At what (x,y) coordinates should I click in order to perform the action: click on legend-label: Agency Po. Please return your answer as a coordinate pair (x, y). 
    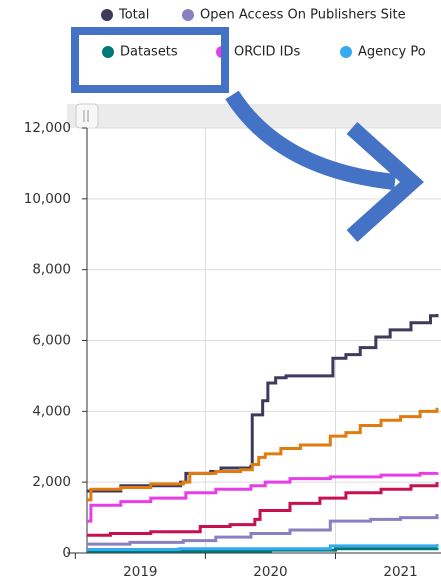
    Looking at the image, I should click on (392, 52).